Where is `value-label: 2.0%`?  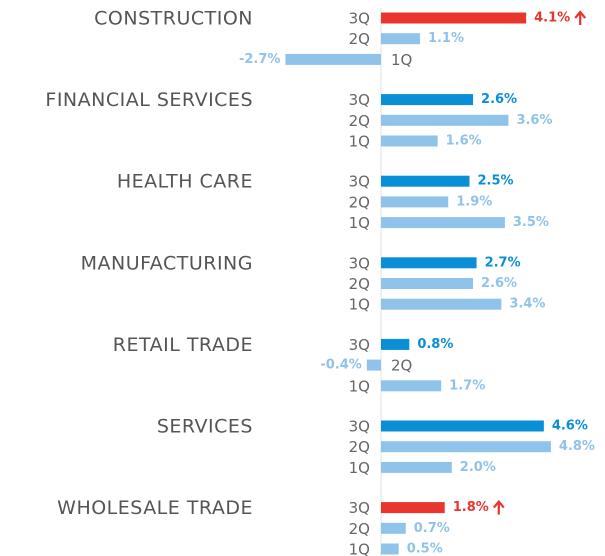
value-label: 2.0% is located at coordinates (478, 467).